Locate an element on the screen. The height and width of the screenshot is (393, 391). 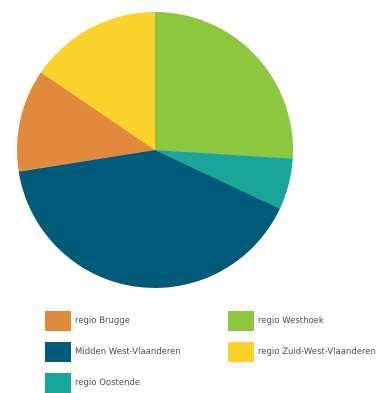
legend-label: regio Zuid-West-Vlaanderen is located at coordinates (317, 352).